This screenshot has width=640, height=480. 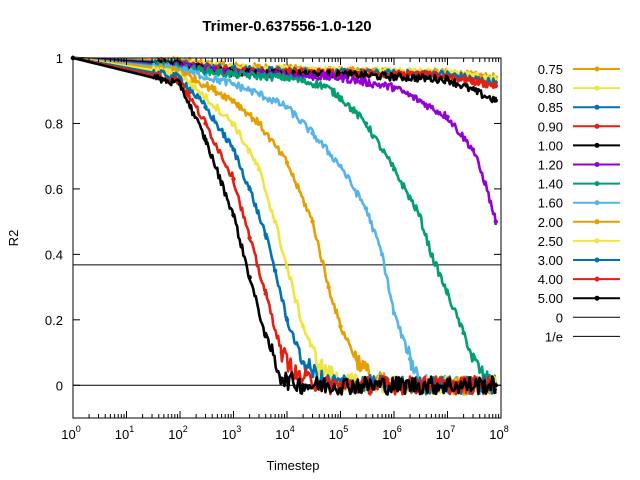 I want to click on legend-label: 1.00, so click(x=550, y=145).